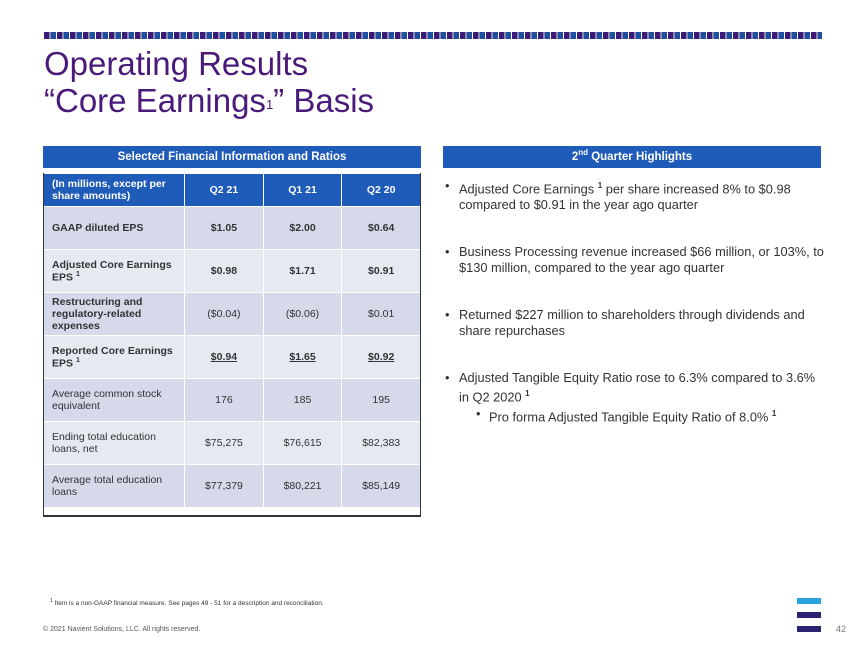 The height and width of the screenshot is (648, 864). I want to click on table-cell: $2.00, so click(302, 228).